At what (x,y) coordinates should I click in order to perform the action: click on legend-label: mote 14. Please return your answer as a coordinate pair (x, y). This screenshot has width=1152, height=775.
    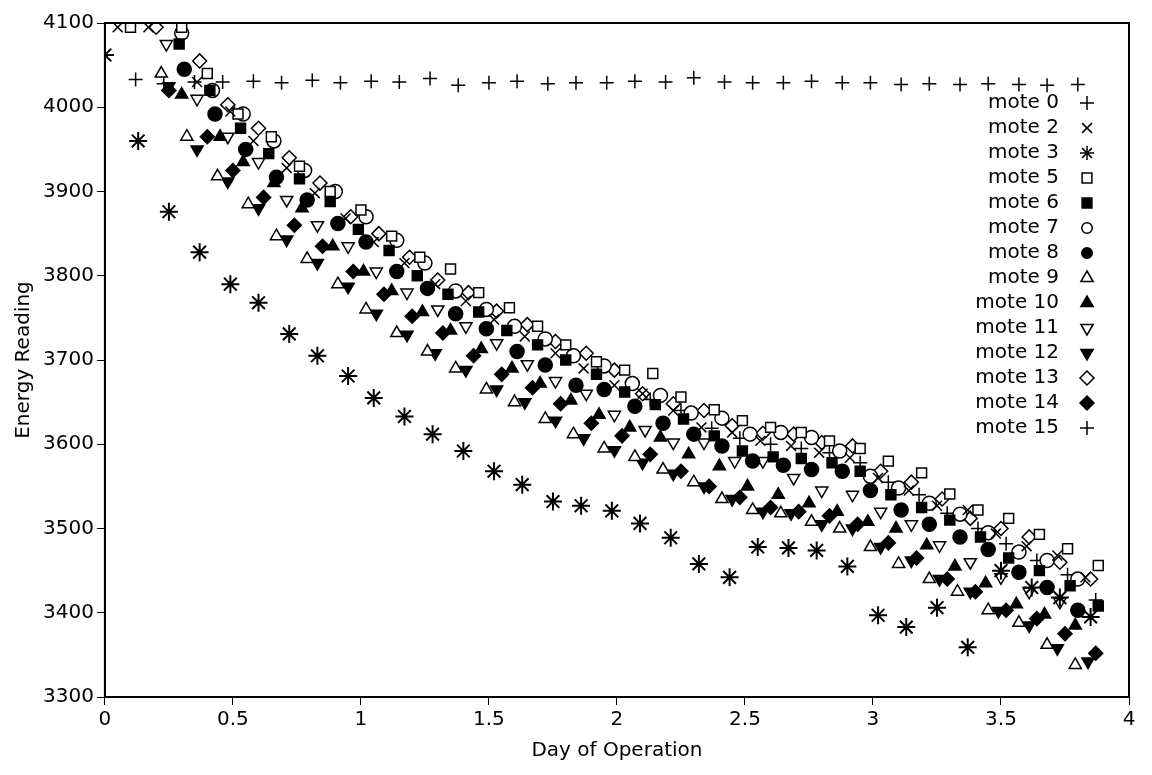
    Looking at the image, I should click on (1017, 401).